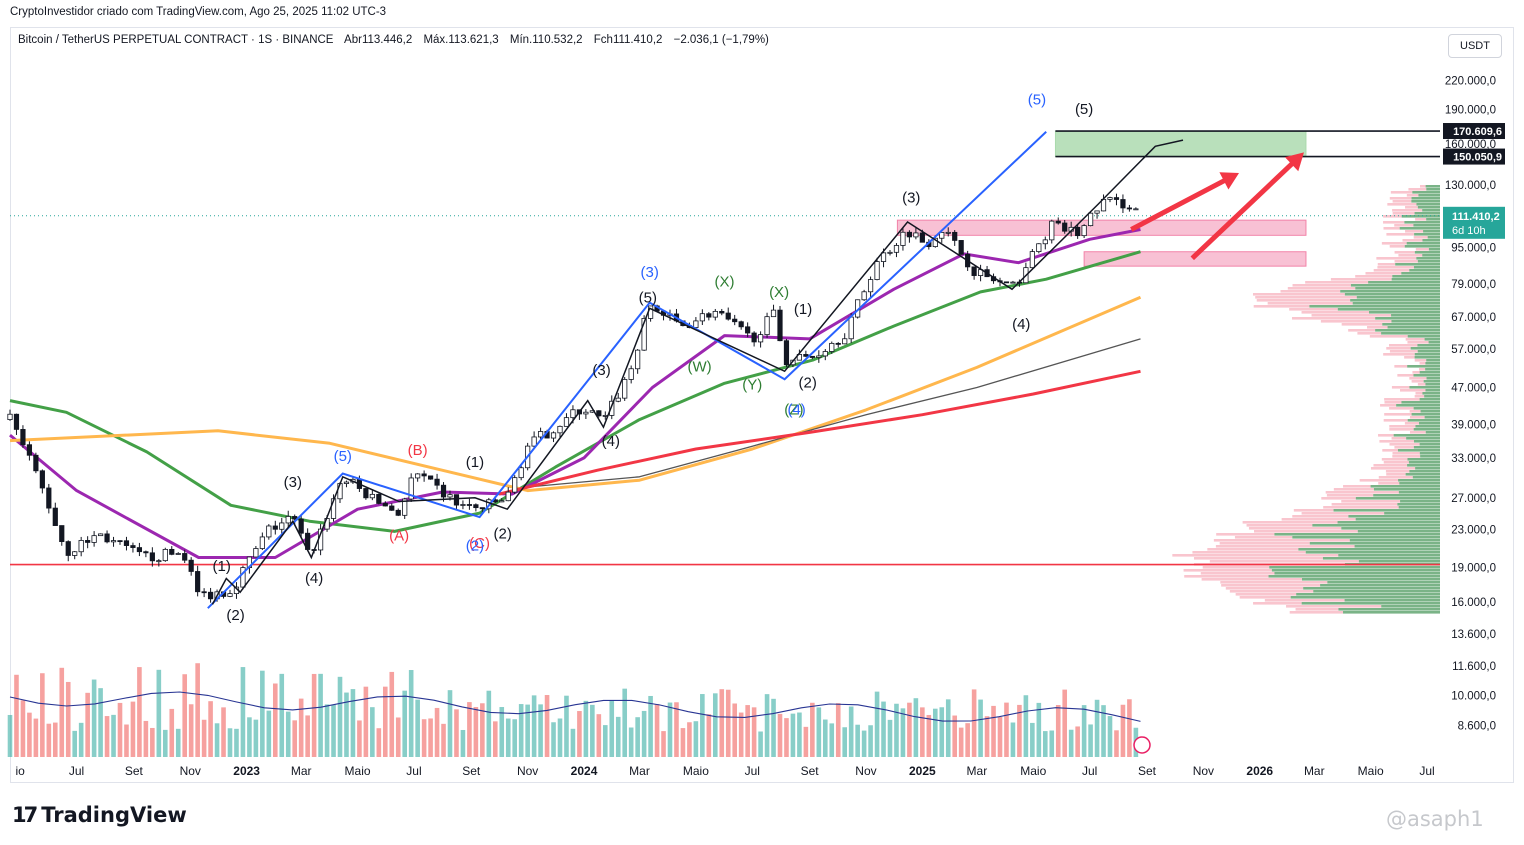  I want to click on countdown-label: 6d 10h, so click(1469, 231).